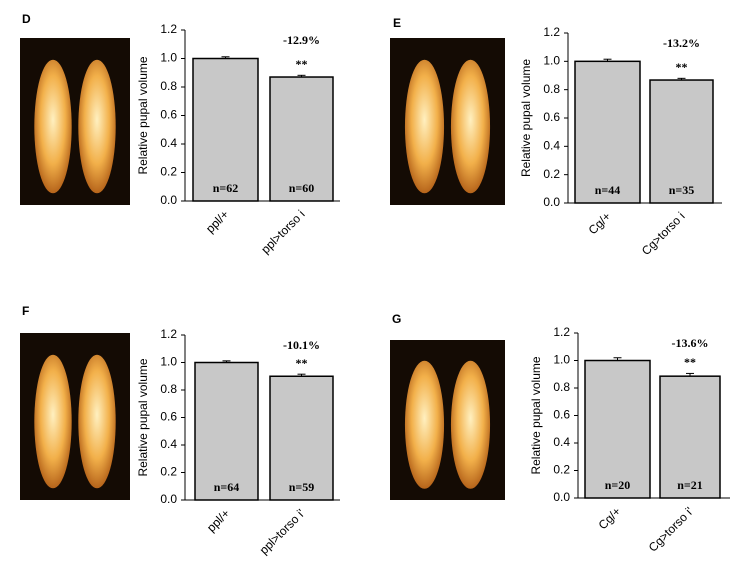 The image size is (751, 584). I want to click on x-tick-label: ppl>torso i, so click(282, 231).